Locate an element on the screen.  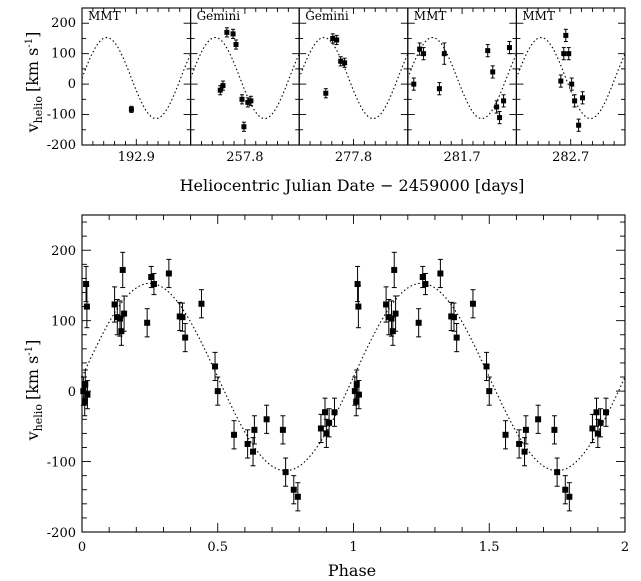
top-y-axis-title-unit-end: ] is located at coordinates (32, 35).